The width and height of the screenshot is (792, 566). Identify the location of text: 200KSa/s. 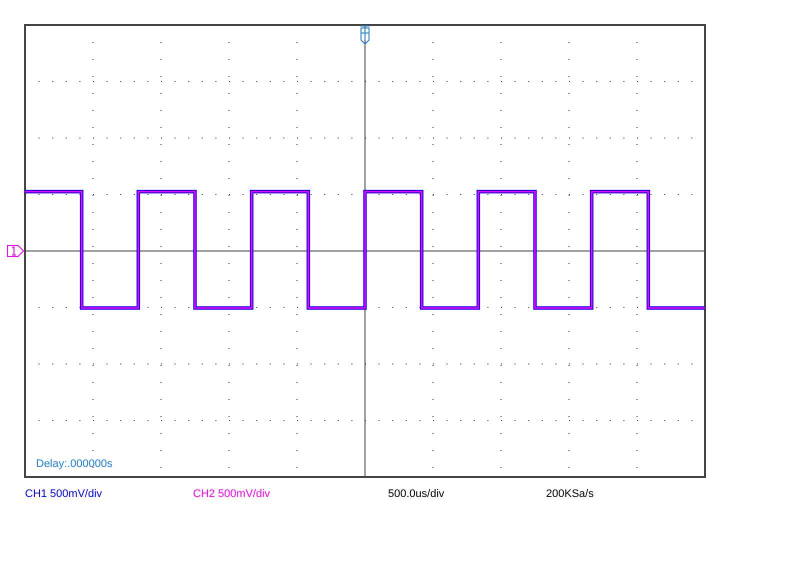
(570, 494).